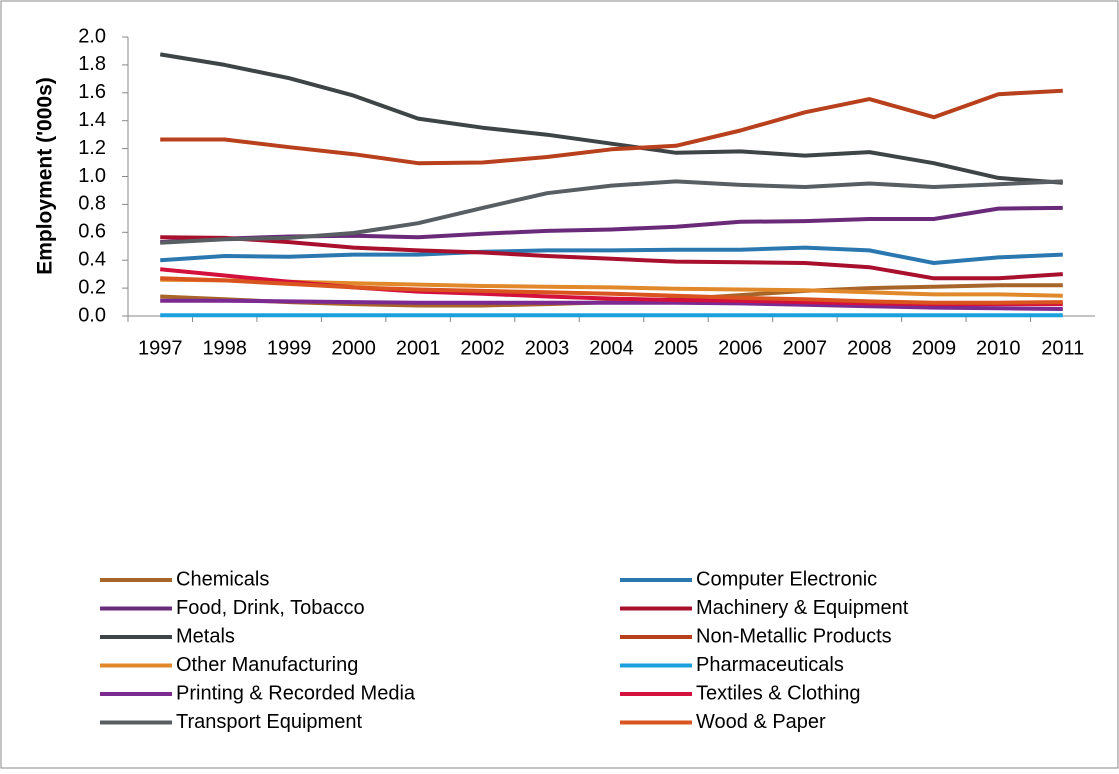  Describe the element at coordinates (794, 636) in the screenshot. I see `legend-label: Non-Metallic Products` at that location.